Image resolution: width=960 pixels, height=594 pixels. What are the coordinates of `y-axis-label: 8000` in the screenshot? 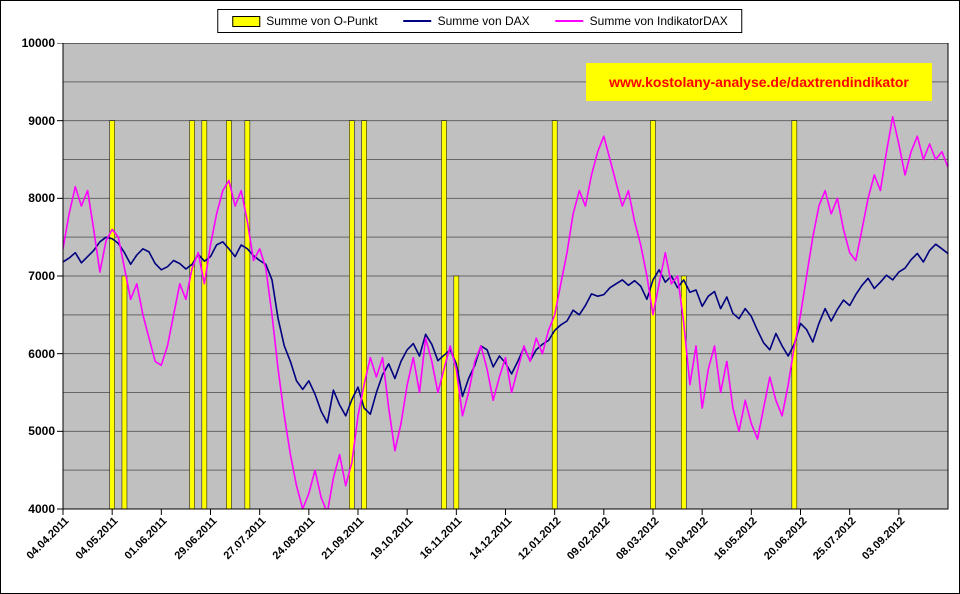 It's located at (41, 198).